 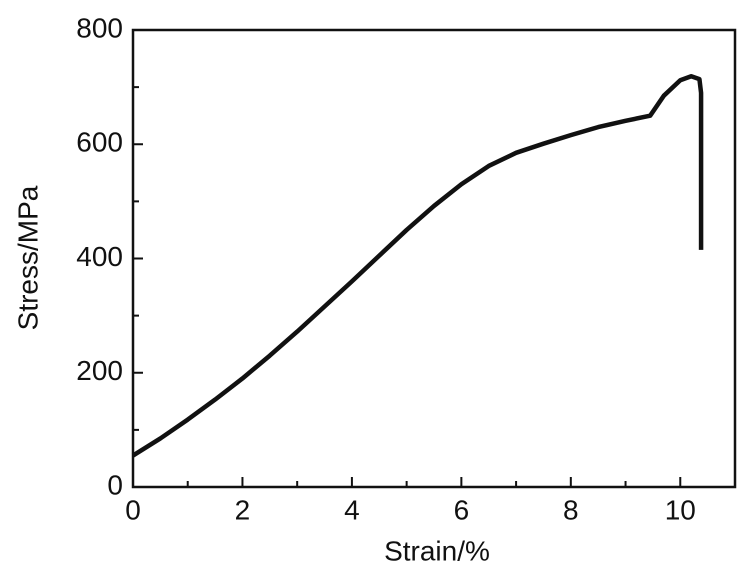 What do you see at coordinates (99, 142) in the screenshot?
I see `y-tick-label: 600` at bounding box center [99, 142].